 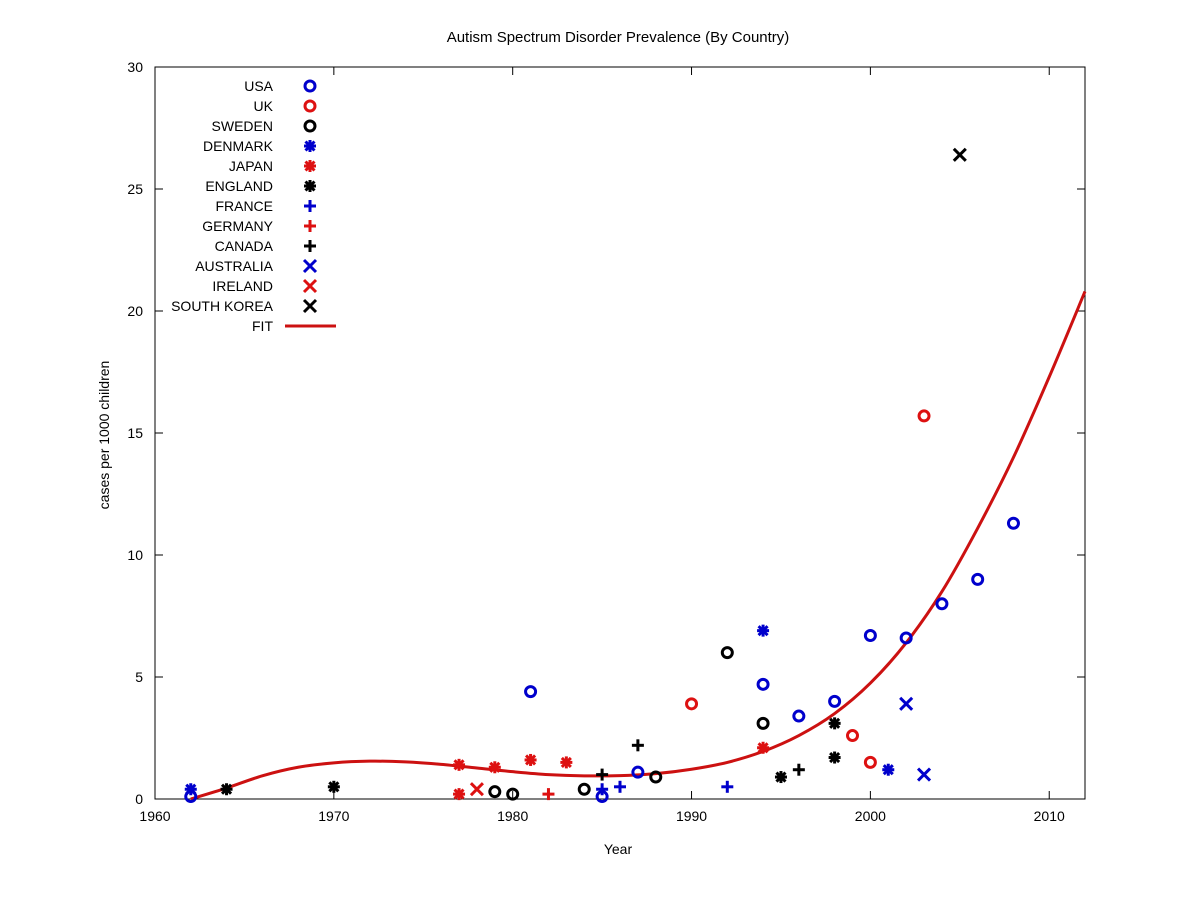 What do you see at coordinates (310, 86) in the screenshot?
I see `legend-marker-usa` at bounding box center [310, 86].